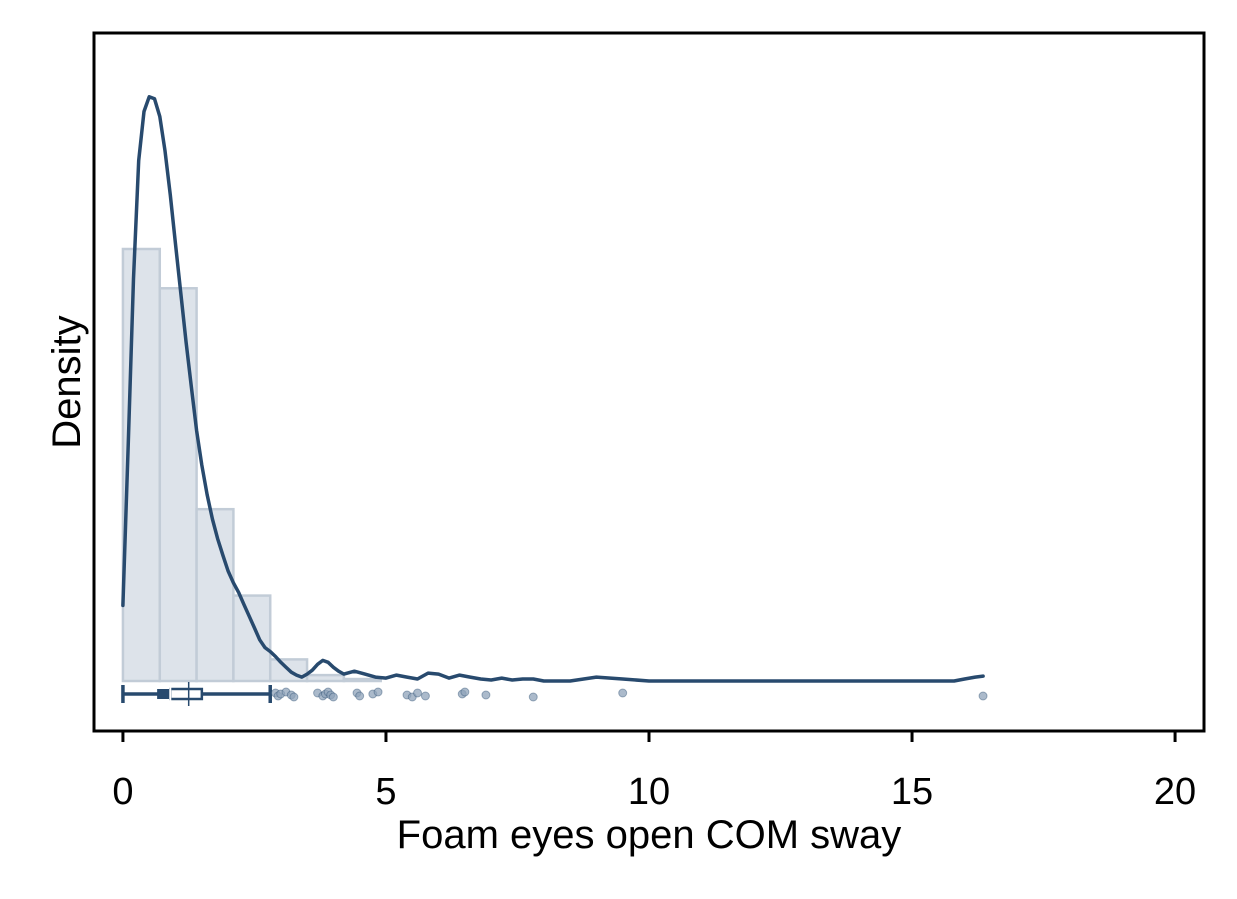 This screenshot has width=1237, height=899. I want to click on boxplot-group, so click(196, 694).